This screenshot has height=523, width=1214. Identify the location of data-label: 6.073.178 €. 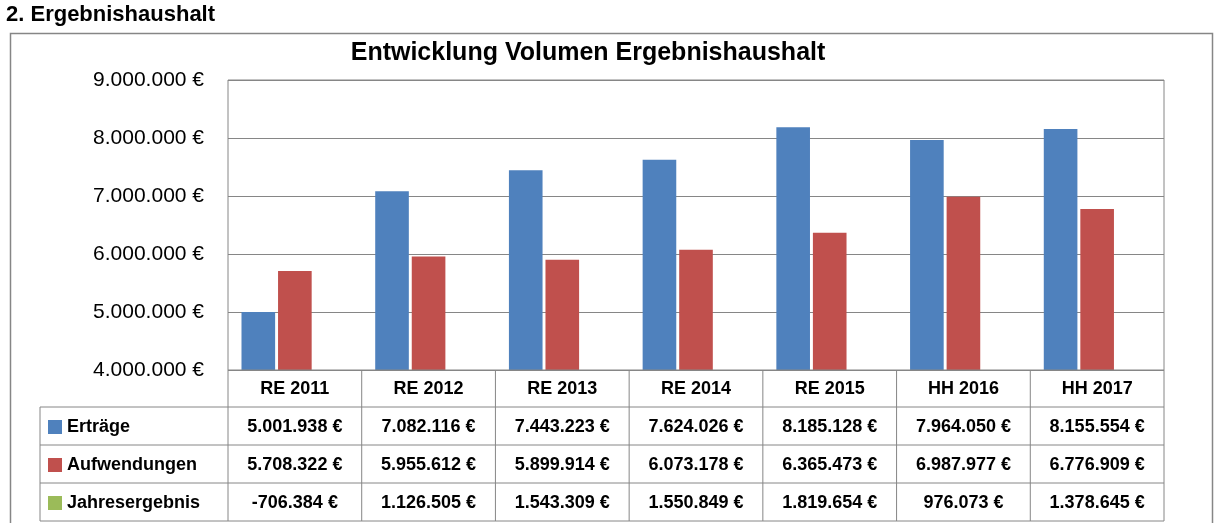
(696, 463).